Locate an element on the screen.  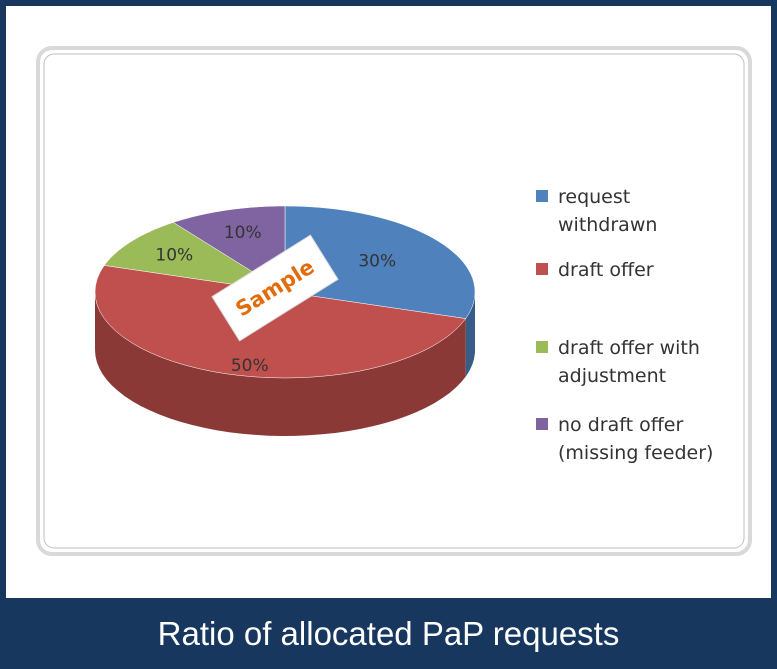
legend-label: no draft offer (missing feeder) is located at coordinates (636, 439).